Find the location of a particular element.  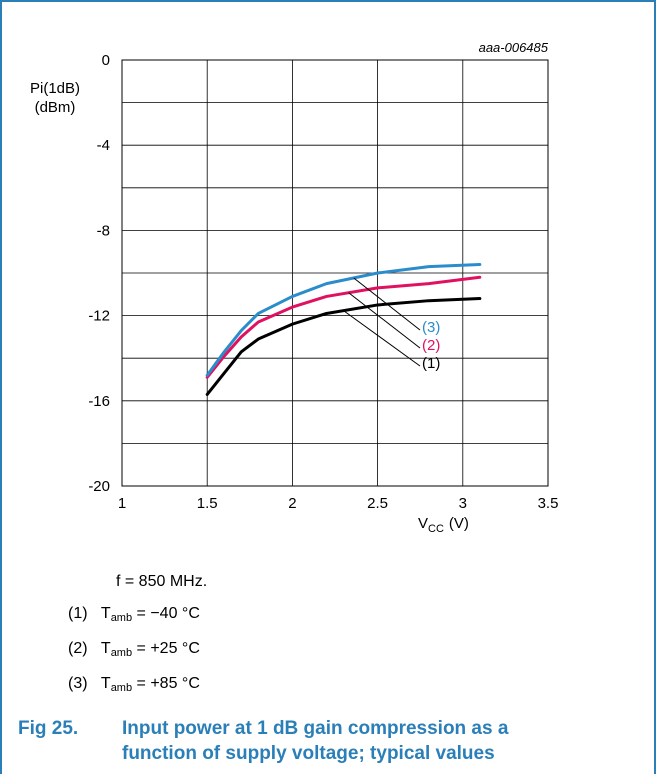

y-tick-label: -16 is located at coordinates (99, 401).